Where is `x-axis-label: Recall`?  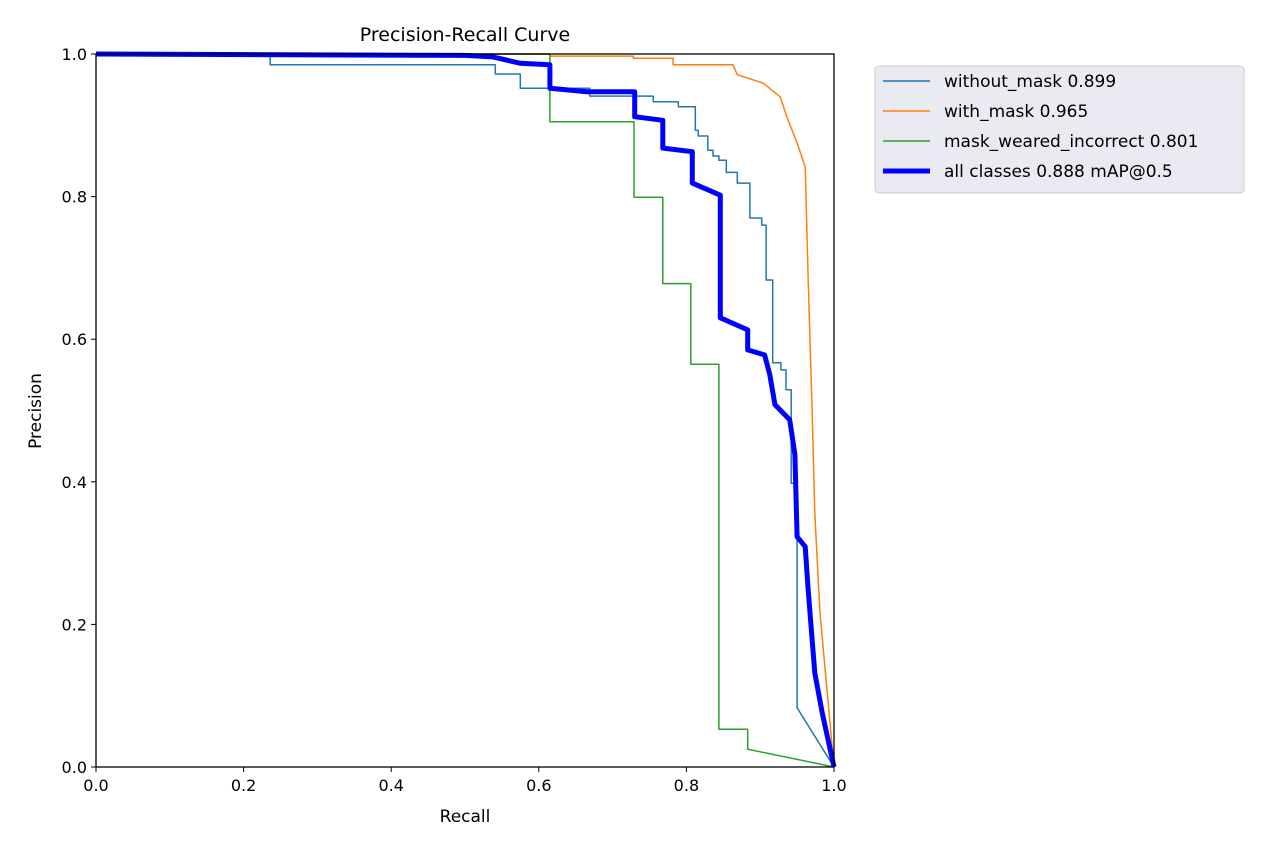
x-axis-label: Recall is located at coordinates (465, 817).